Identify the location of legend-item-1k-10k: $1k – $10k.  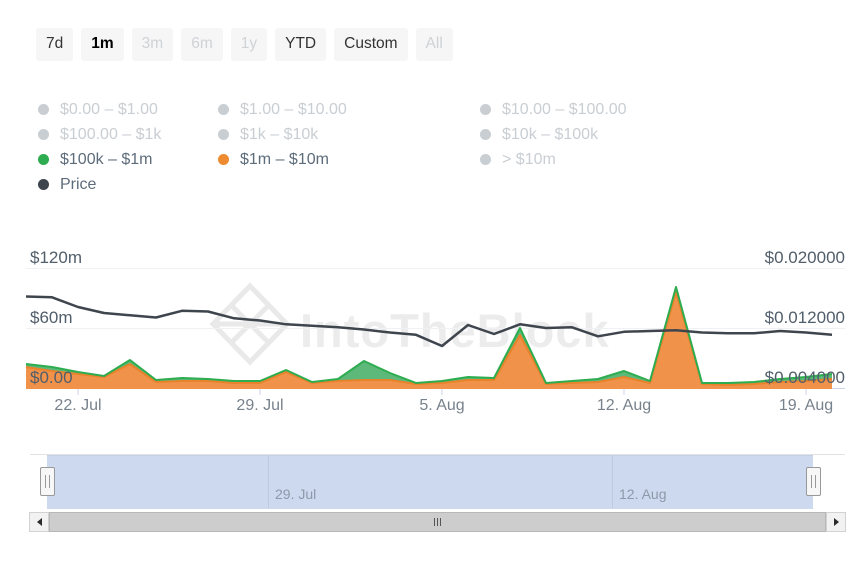
(349, 134).